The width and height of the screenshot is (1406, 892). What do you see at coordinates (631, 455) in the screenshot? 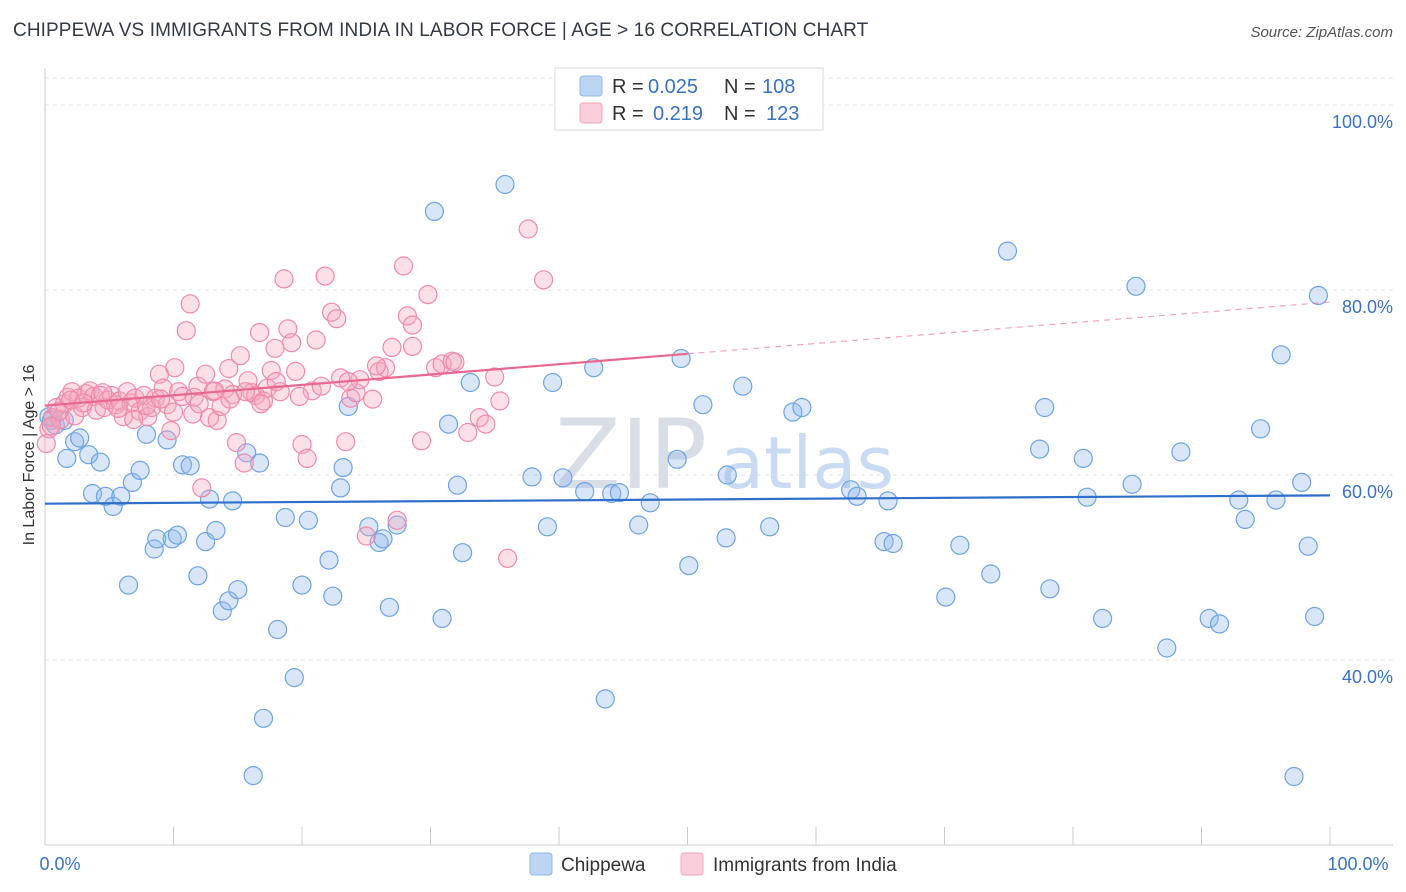
I see `watermark-zip: ZIP` at bounding box center [631, 455].